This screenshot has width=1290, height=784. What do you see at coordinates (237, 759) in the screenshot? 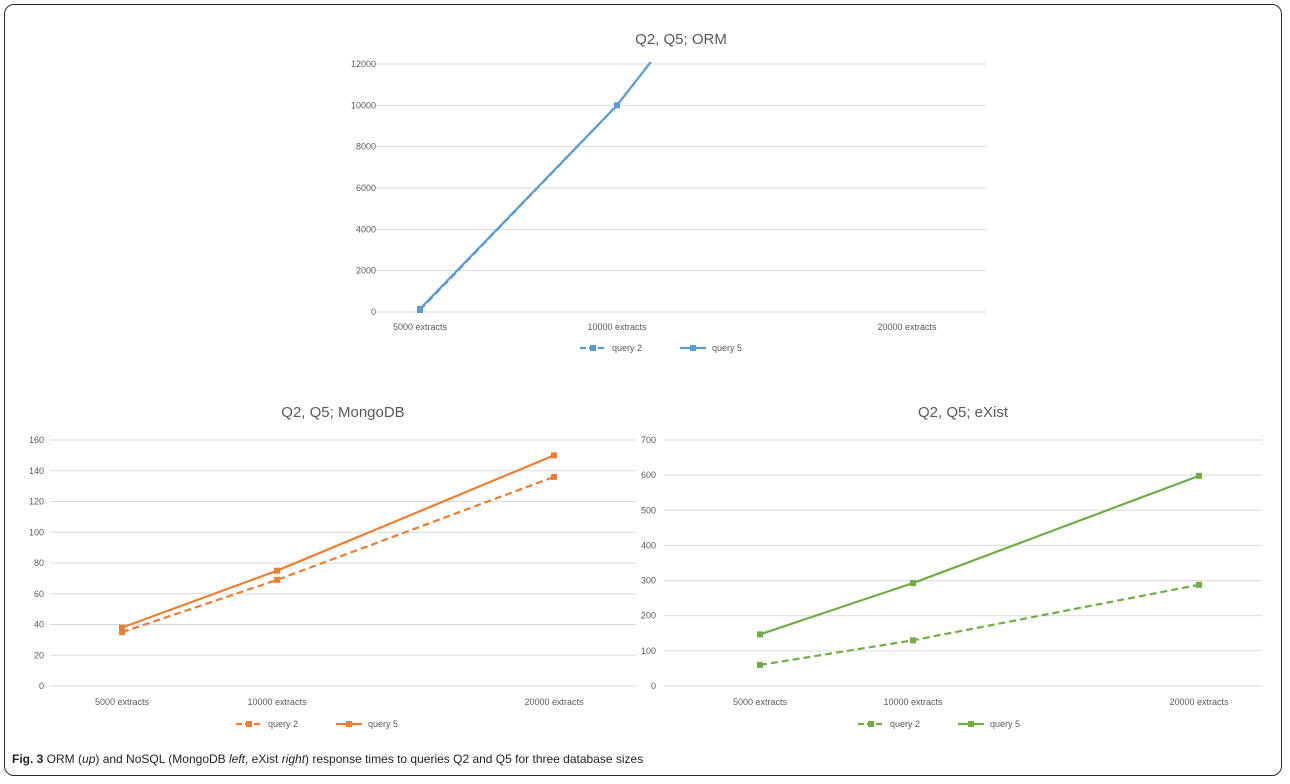
I see `caption-part: left` at bounding box center [237, 759].